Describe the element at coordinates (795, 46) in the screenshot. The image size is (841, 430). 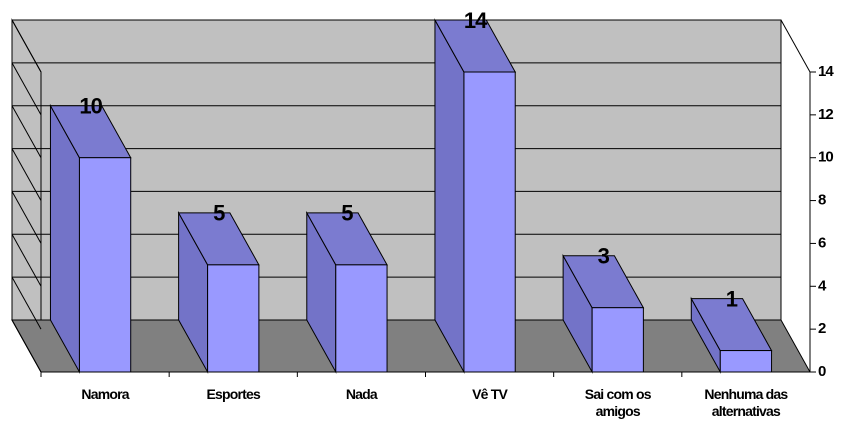
I see `y-axis-depth` at that location.